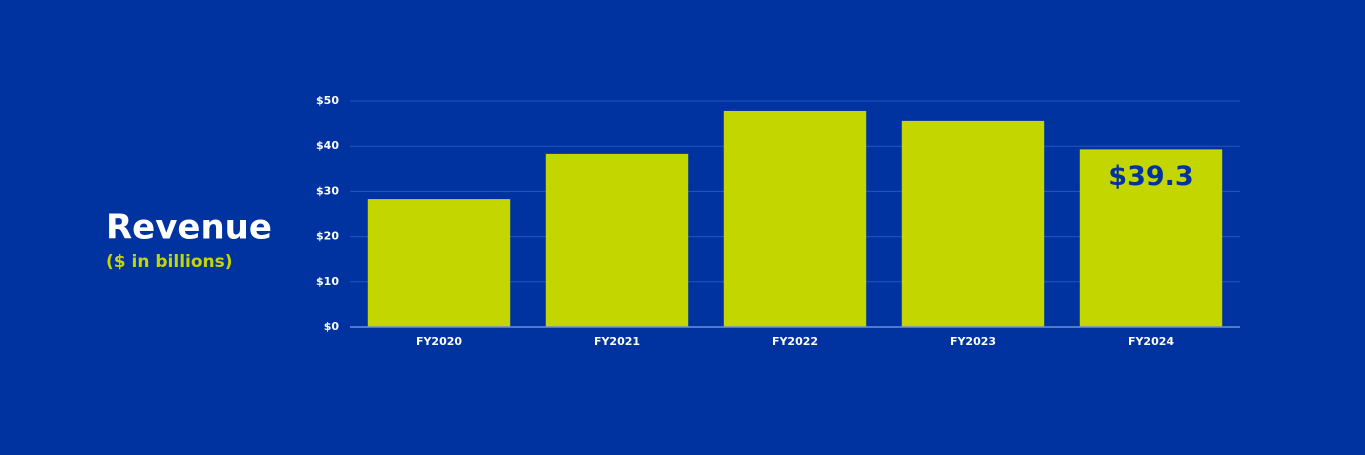 The image size is (1365, 455). Describe the element at coordinates (327, 145) in the screenshot. I see `y-tick-label: $40` at that location.